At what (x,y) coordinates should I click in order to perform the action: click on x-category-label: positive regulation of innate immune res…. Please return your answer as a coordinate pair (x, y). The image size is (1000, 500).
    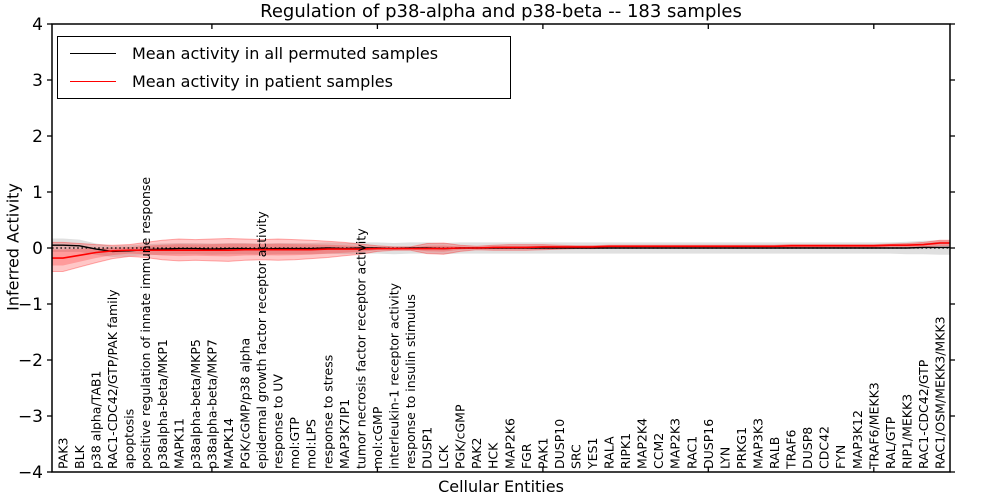
    Looking at the image, I should click on (145, 323).